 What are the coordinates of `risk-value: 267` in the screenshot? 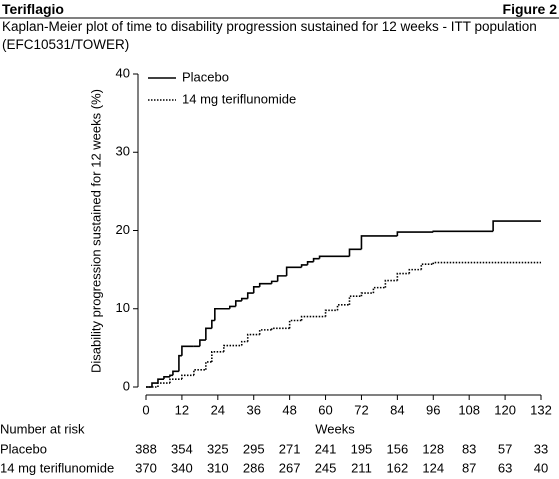 It's located at (290, 467).